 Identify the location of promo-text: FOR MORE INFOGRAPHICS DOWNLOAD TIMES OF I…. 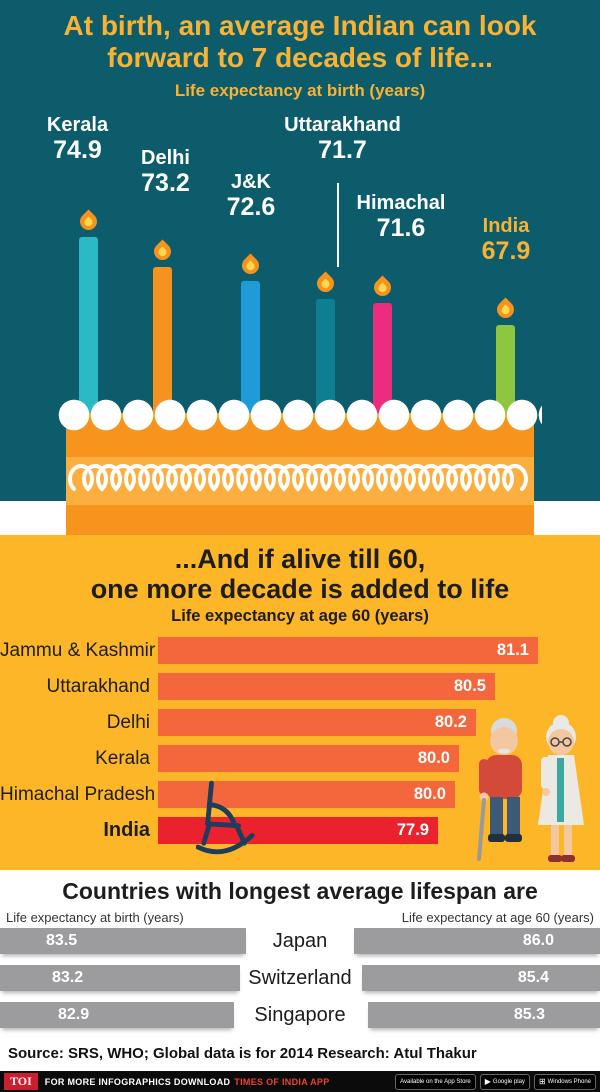
(187, 1082).